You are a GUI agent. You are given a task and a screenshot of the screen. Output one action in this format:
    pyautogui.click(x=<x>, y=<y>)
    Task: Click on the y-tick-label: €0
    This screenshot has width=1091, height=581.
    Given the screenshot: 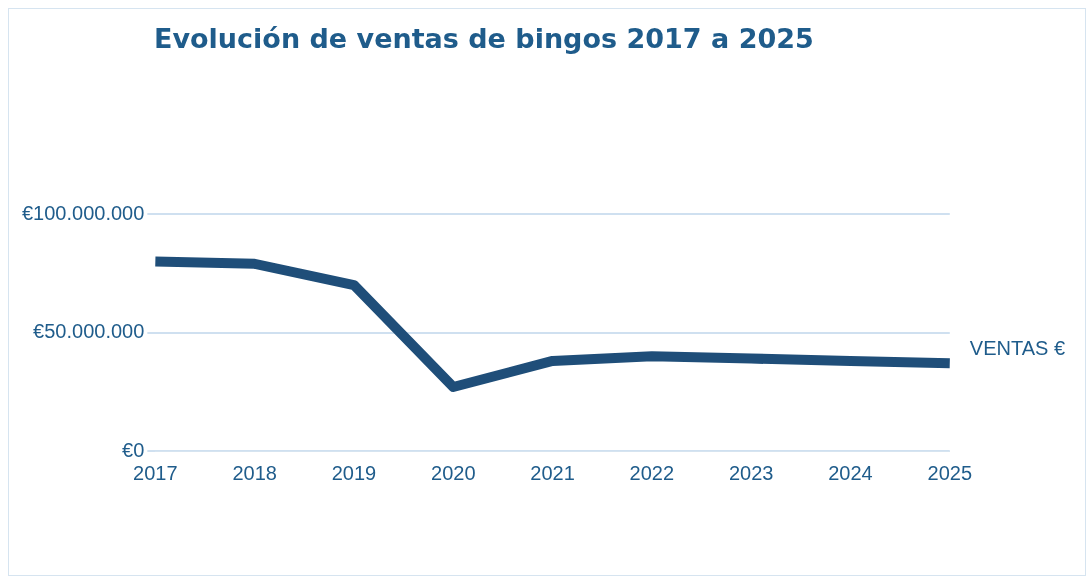 What is the action you would take?
    pyautogui.click(x=133, y=449)
    